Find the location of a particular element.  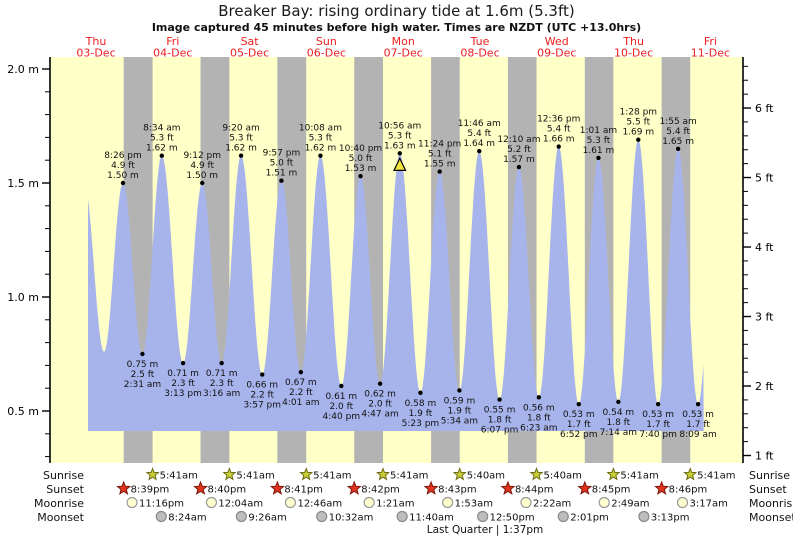

y-axis-label-ft: 3 ft is located at coordinates (764, 317).